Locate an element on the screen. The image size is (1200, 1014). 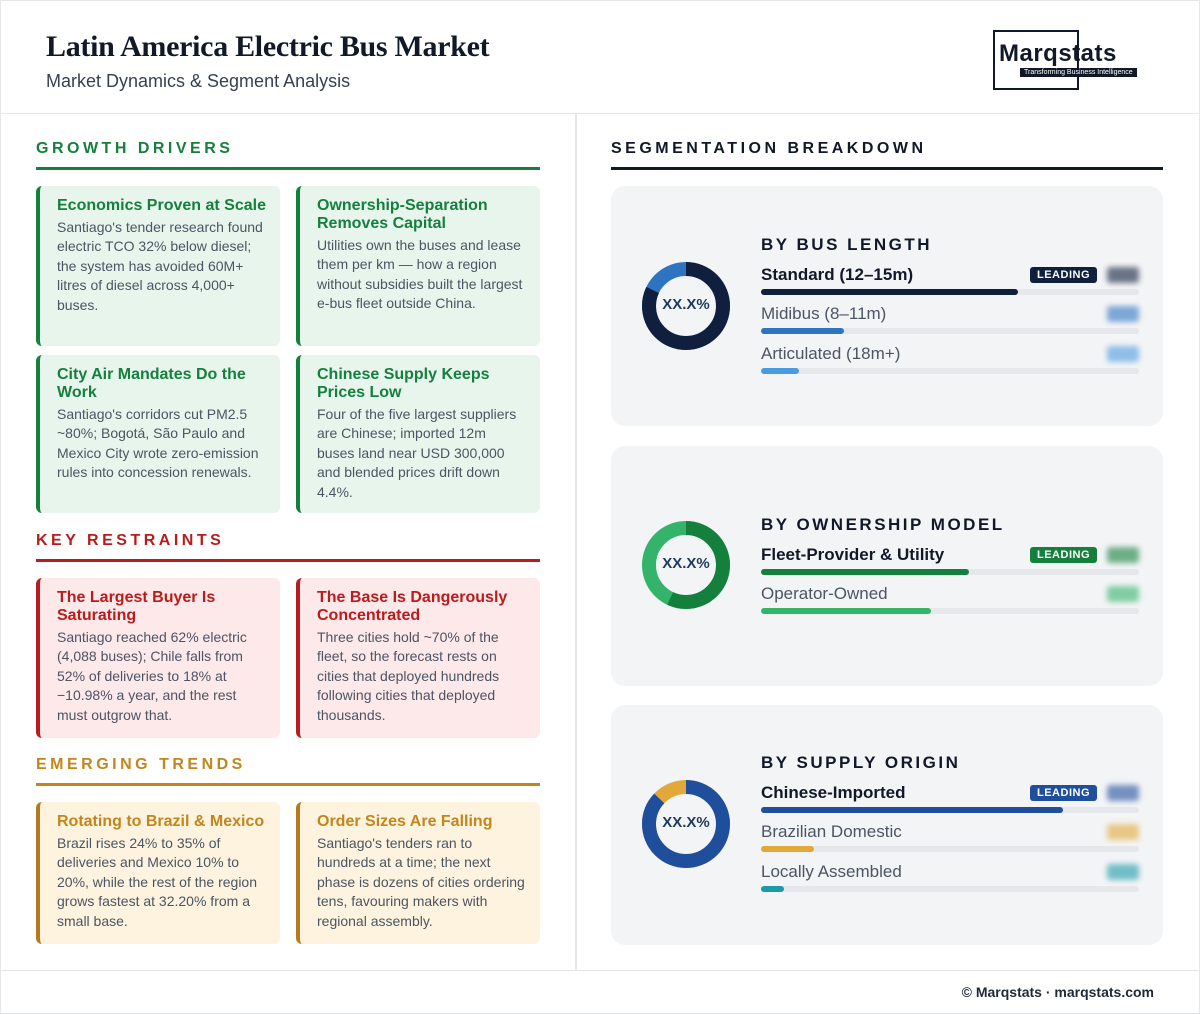
segment-row: Brazilian Domestic is located at coordinates (950, 837).